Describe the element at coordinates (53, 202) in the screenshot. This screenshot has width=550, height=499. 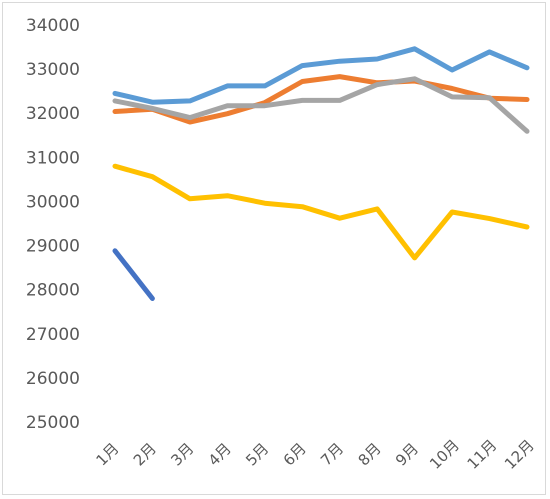
I see `y-tick-label: 30000` at that location.